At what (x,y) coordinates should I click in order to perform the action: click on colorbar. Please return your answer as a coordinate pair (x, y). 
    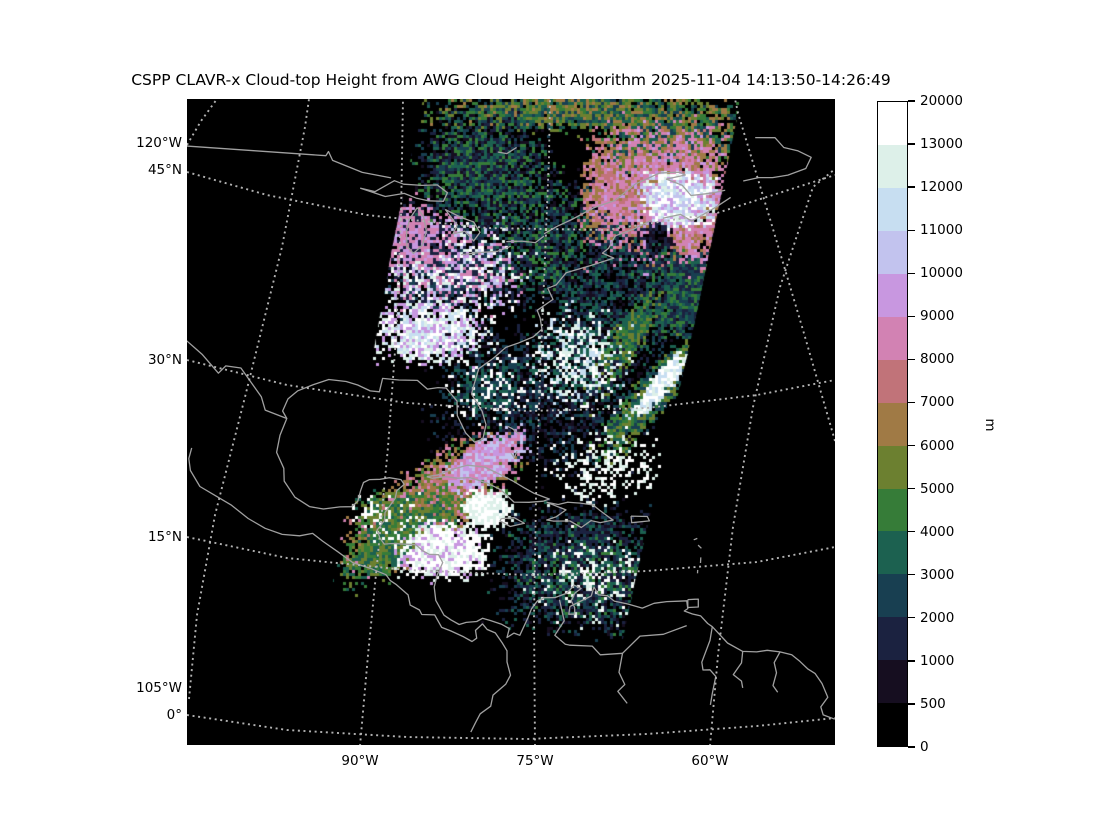
    Looking at the image, I should click on (892, 424).